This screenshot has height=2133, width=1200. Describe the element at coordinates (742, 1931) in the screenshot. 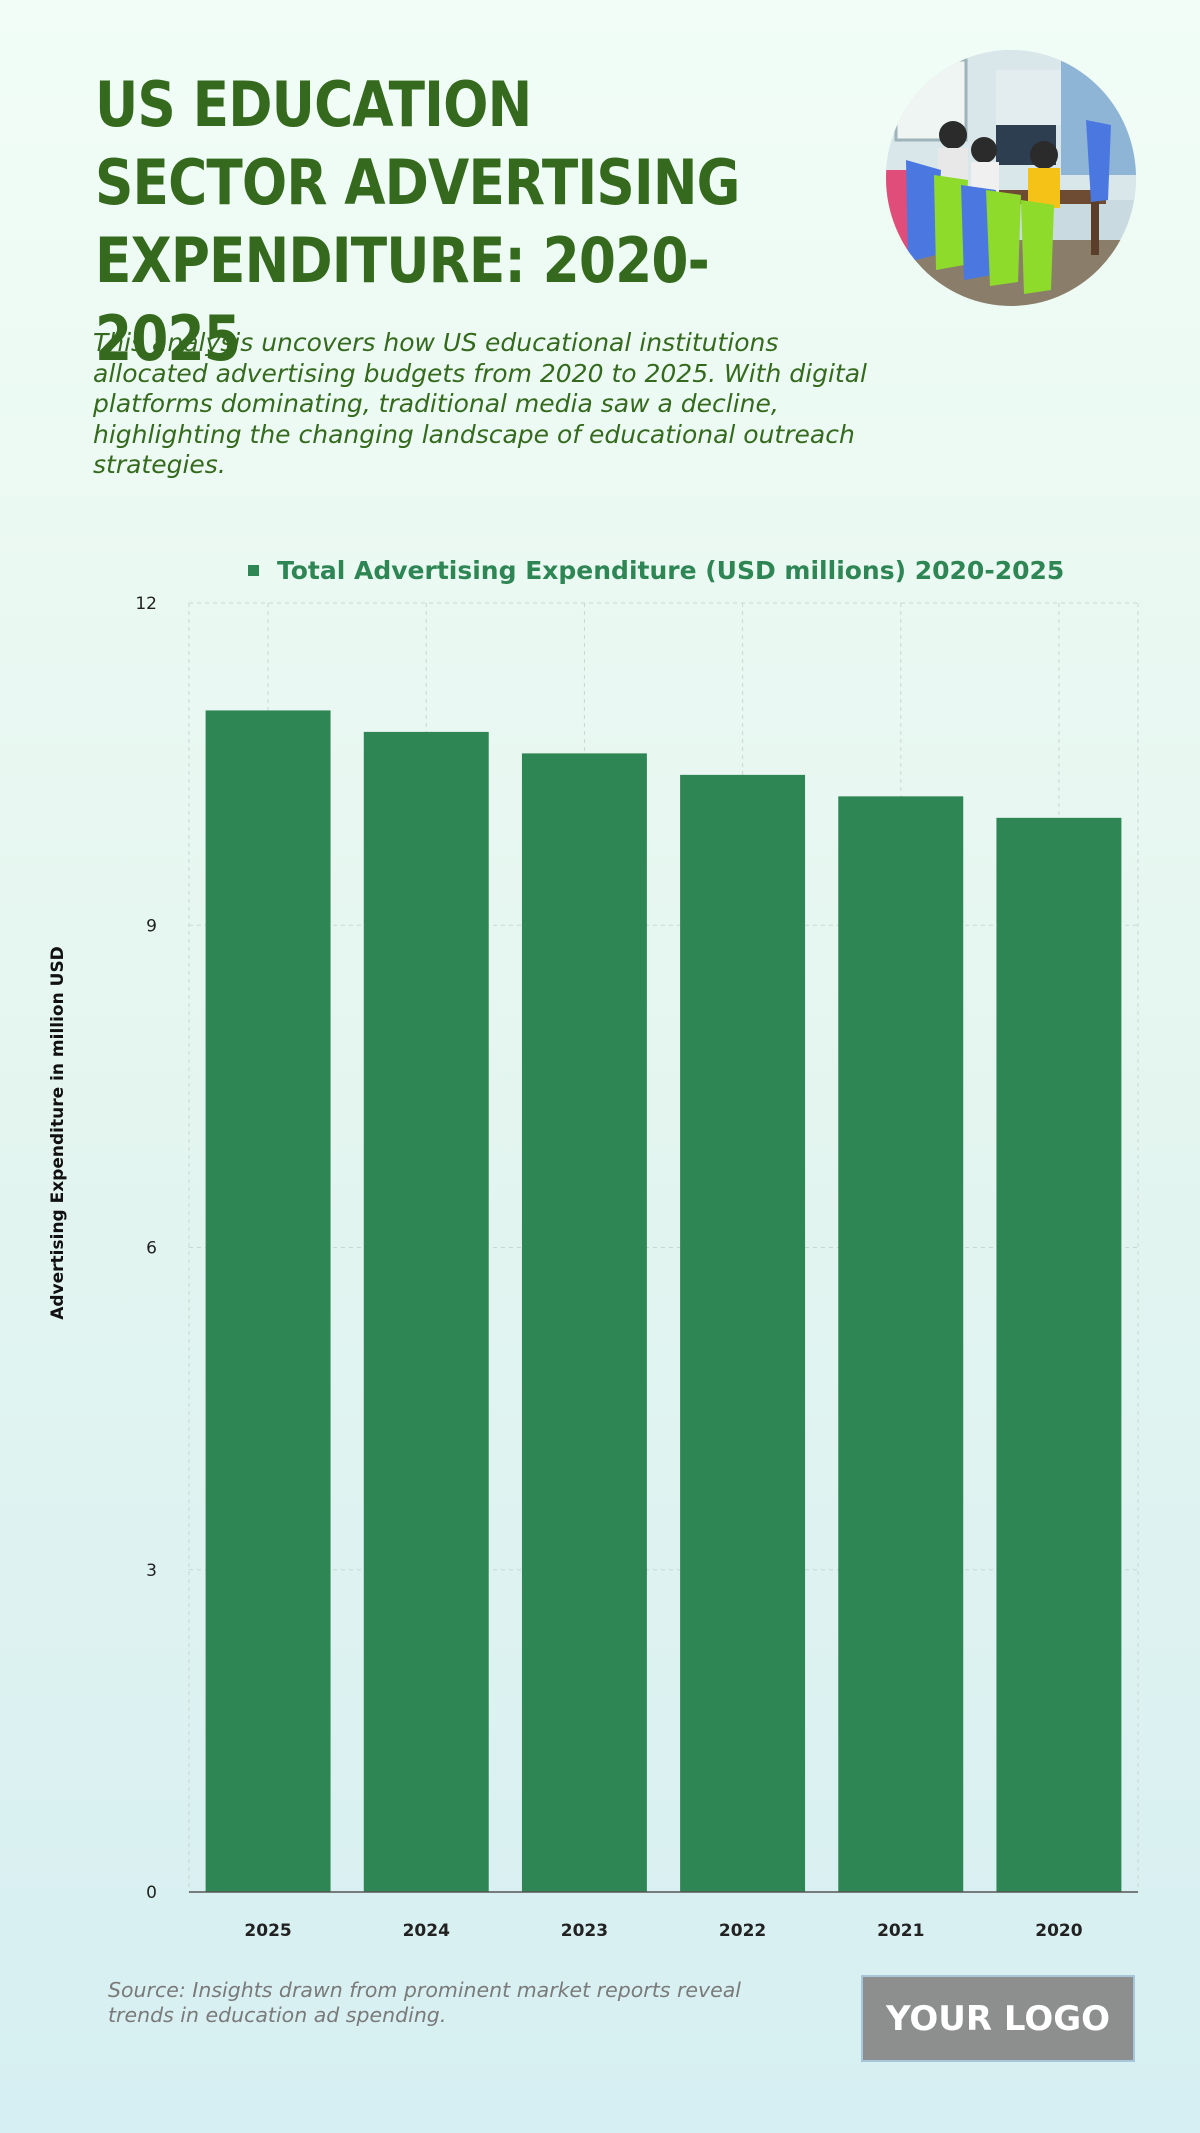

I see `x-tick-label: 2022` at that location.